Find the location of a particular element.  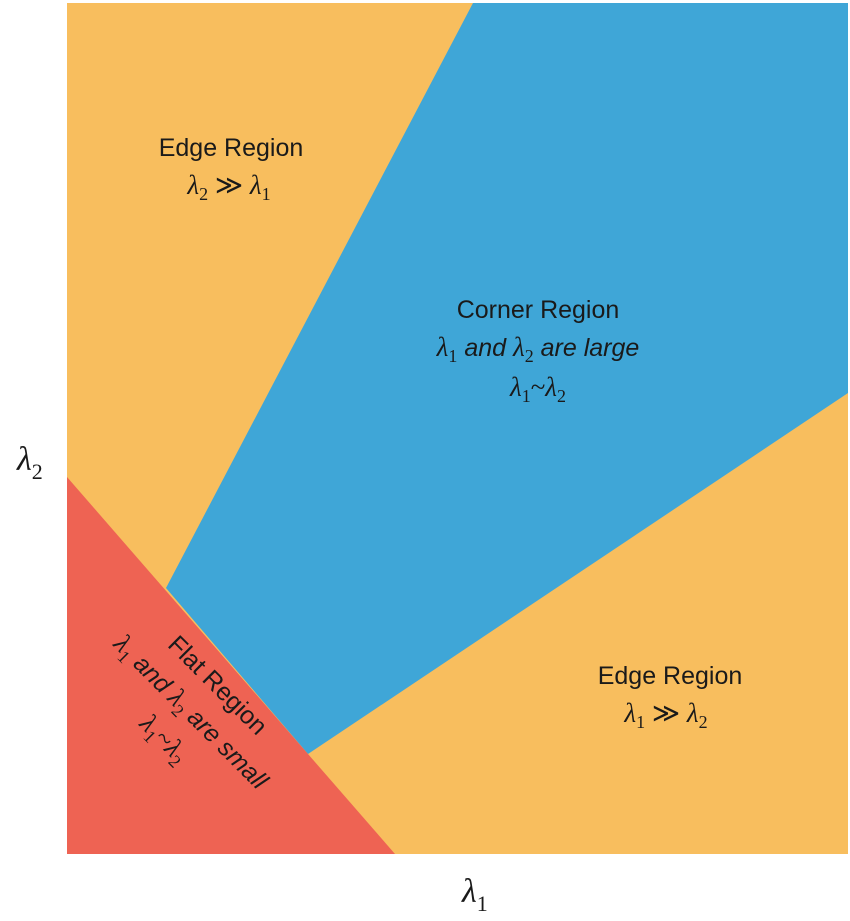

corner-region-label: Corner Region λ1 and λ2 are large λ1~λ2 is located at coordinates (538, 351).